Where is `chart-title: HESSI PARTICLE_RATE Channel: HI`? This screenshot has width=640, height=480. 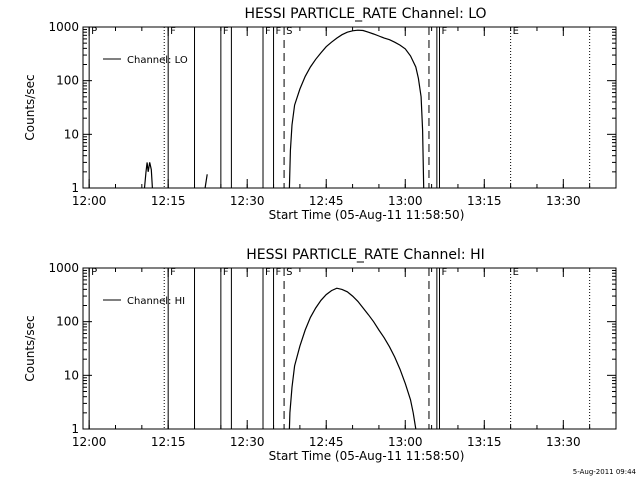
chart-title: HESSI PARTICLE_RATE Channel: HI is located at coordinates (365, 255).